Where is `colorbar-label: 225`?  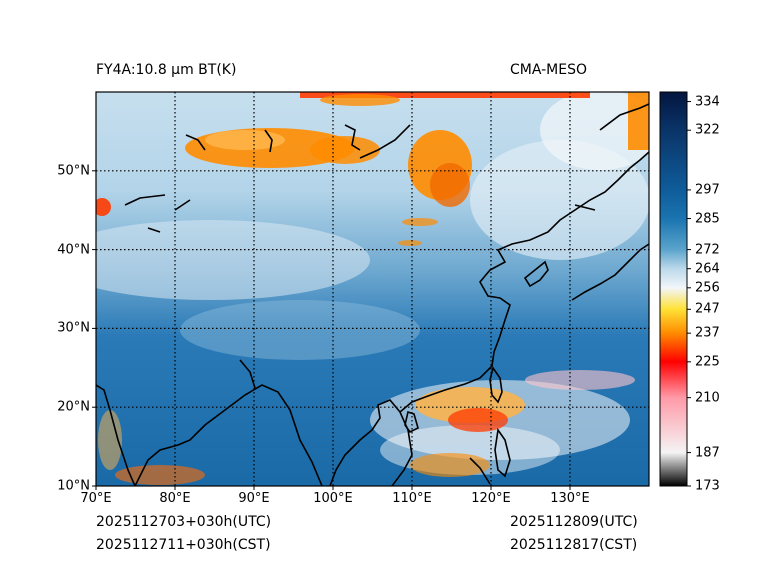
colorbar-label: 225 is located at coordinates (707, 362).